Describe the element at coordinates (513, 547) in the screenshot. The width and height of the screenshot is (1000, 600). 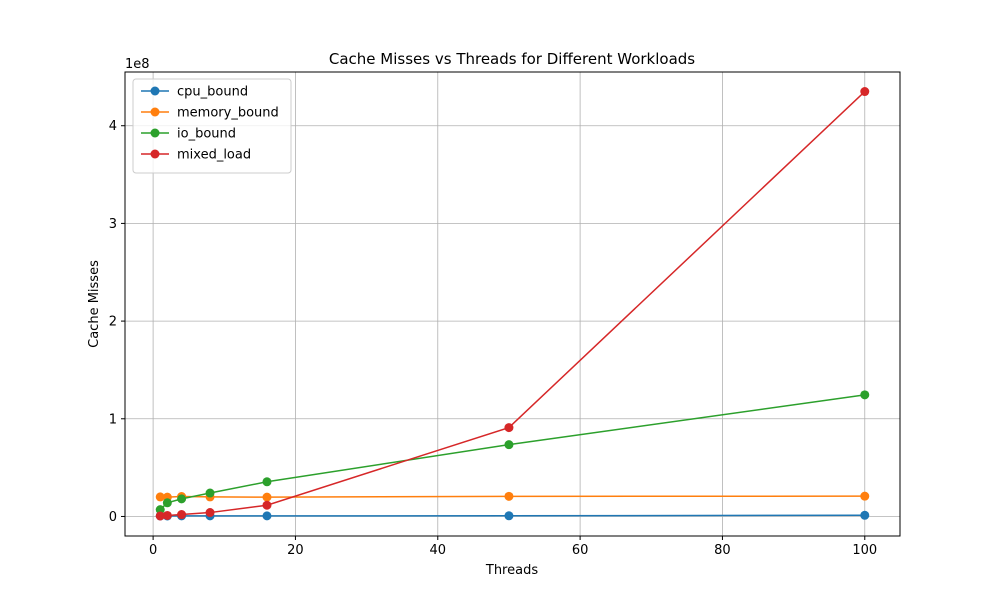
I see `x-axis: 0 20 40 60 80 100` at that location.